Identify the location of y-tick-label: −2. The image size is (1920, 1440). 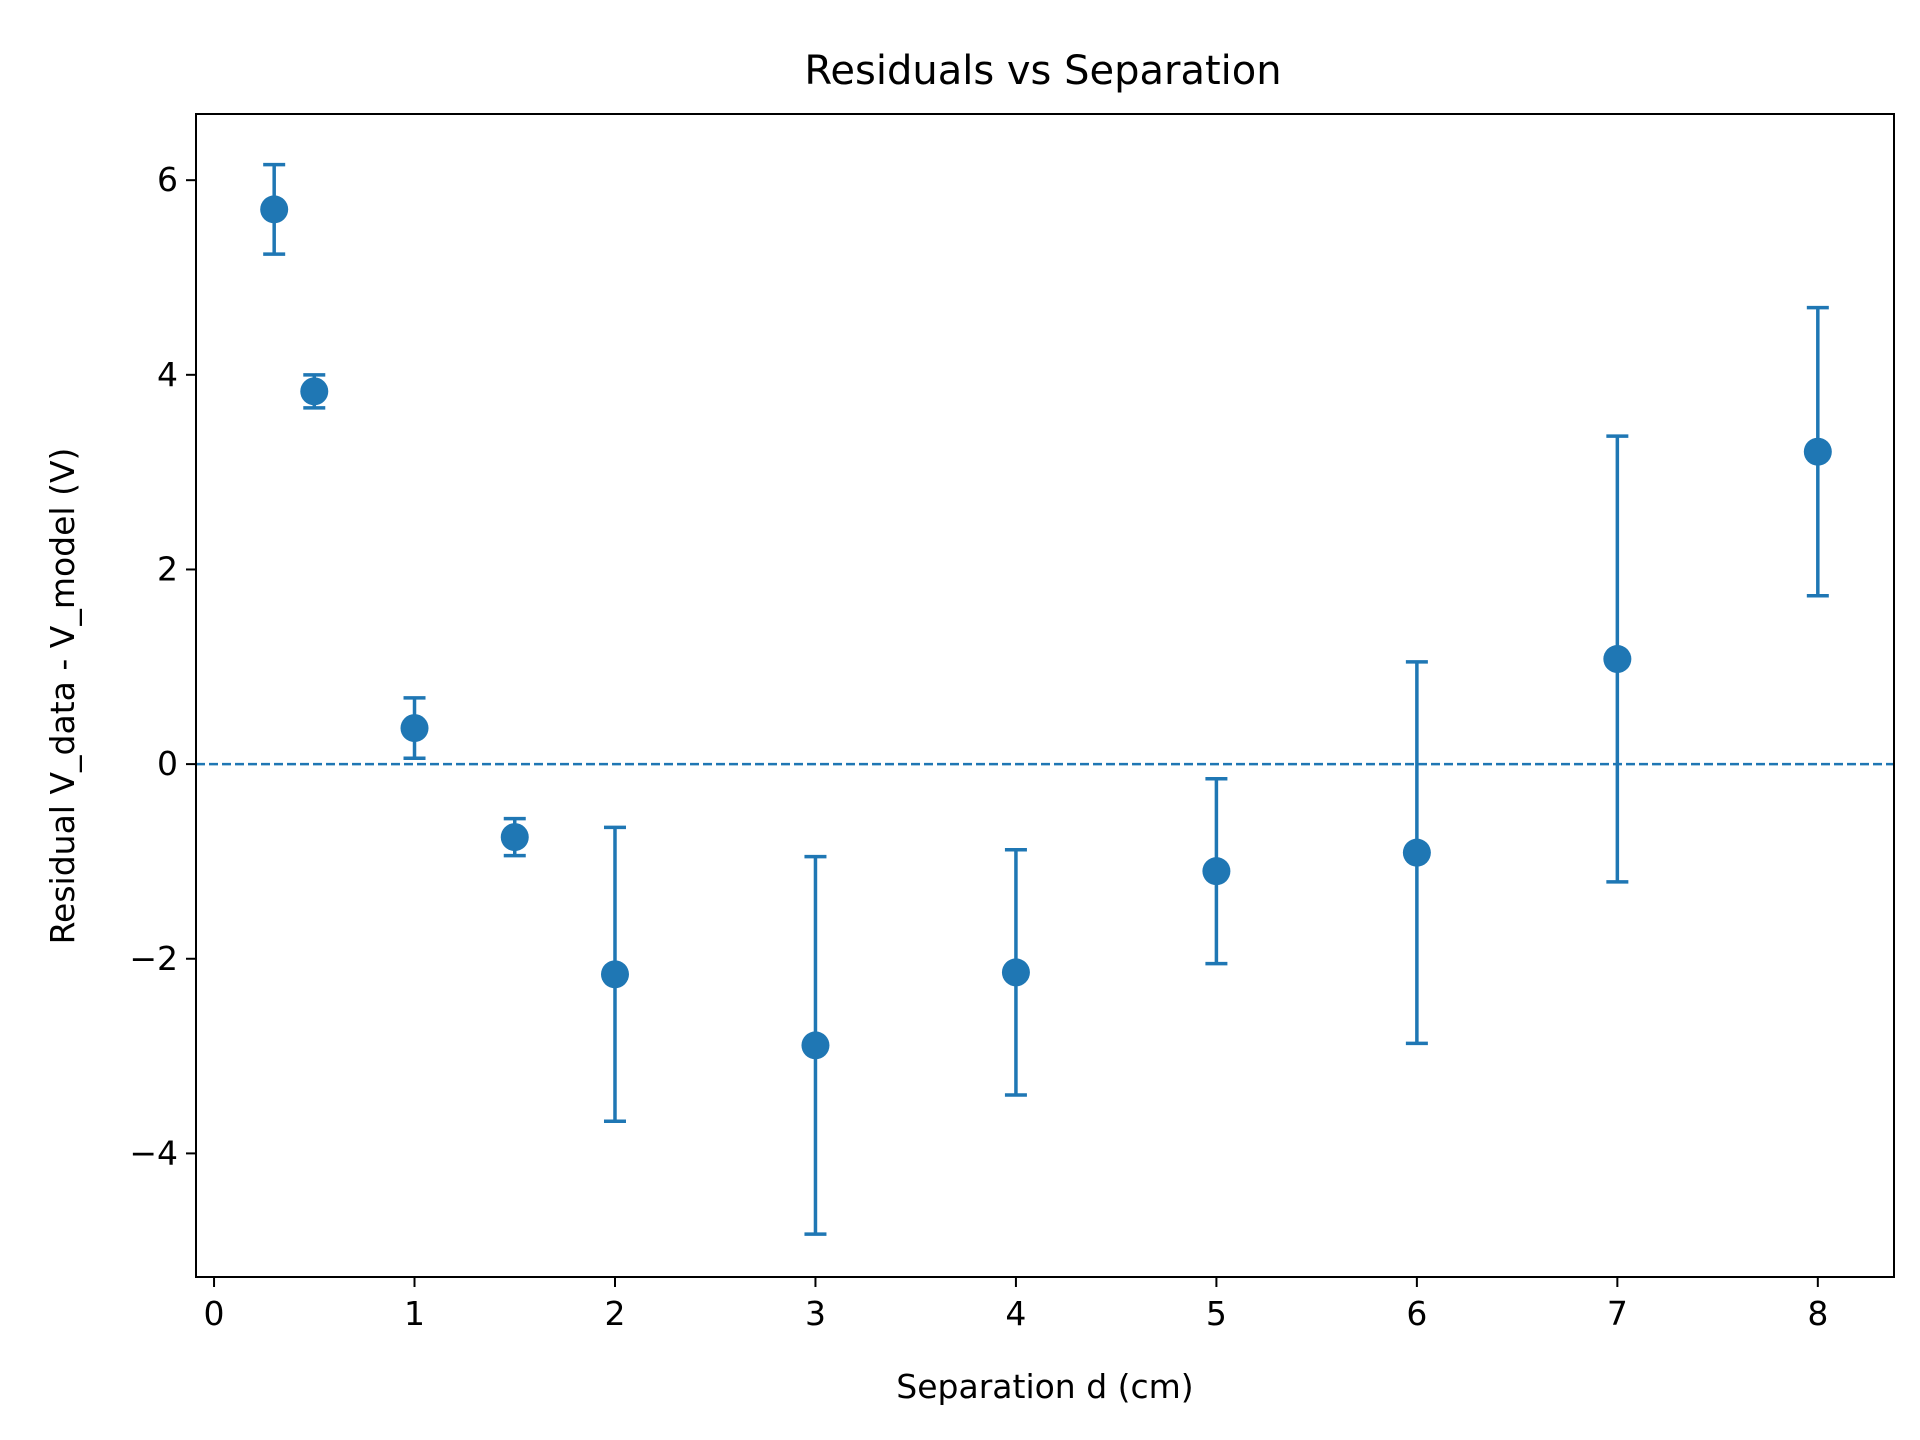
(153, 958).